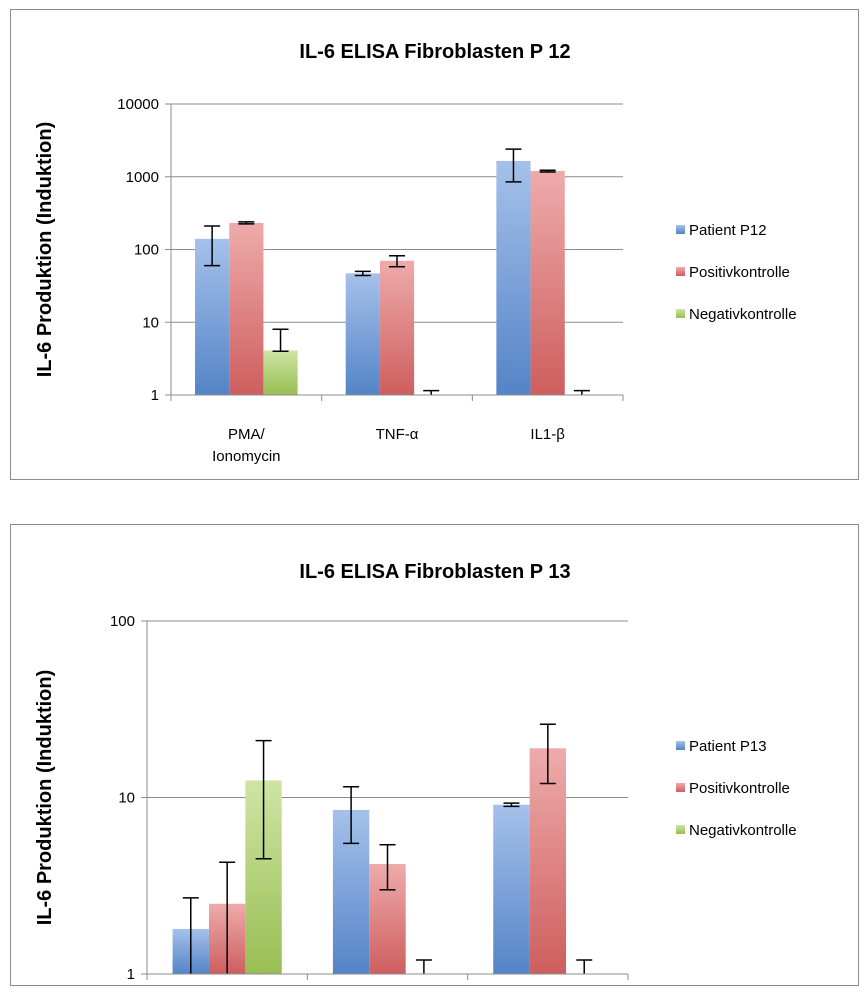  I want to click on x-category-label: PMA/, so click(247, 434).